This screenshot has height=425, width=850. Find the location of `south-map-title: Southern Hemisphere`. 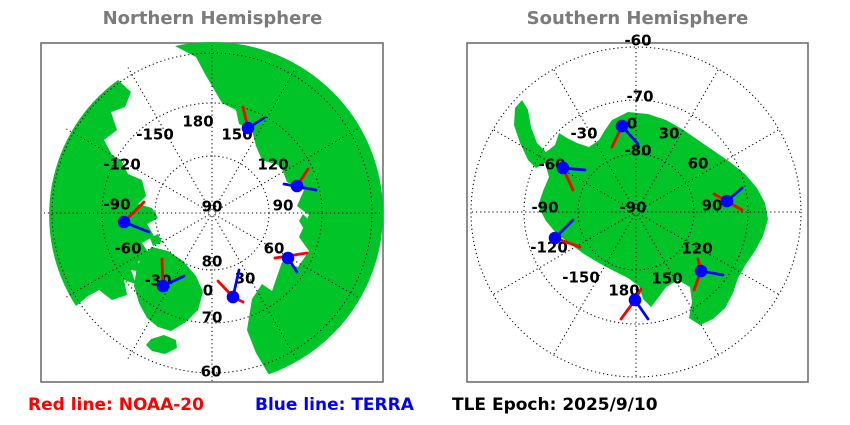

south-map-title: Southern Hemisphere is located at coordinates (637, 18).